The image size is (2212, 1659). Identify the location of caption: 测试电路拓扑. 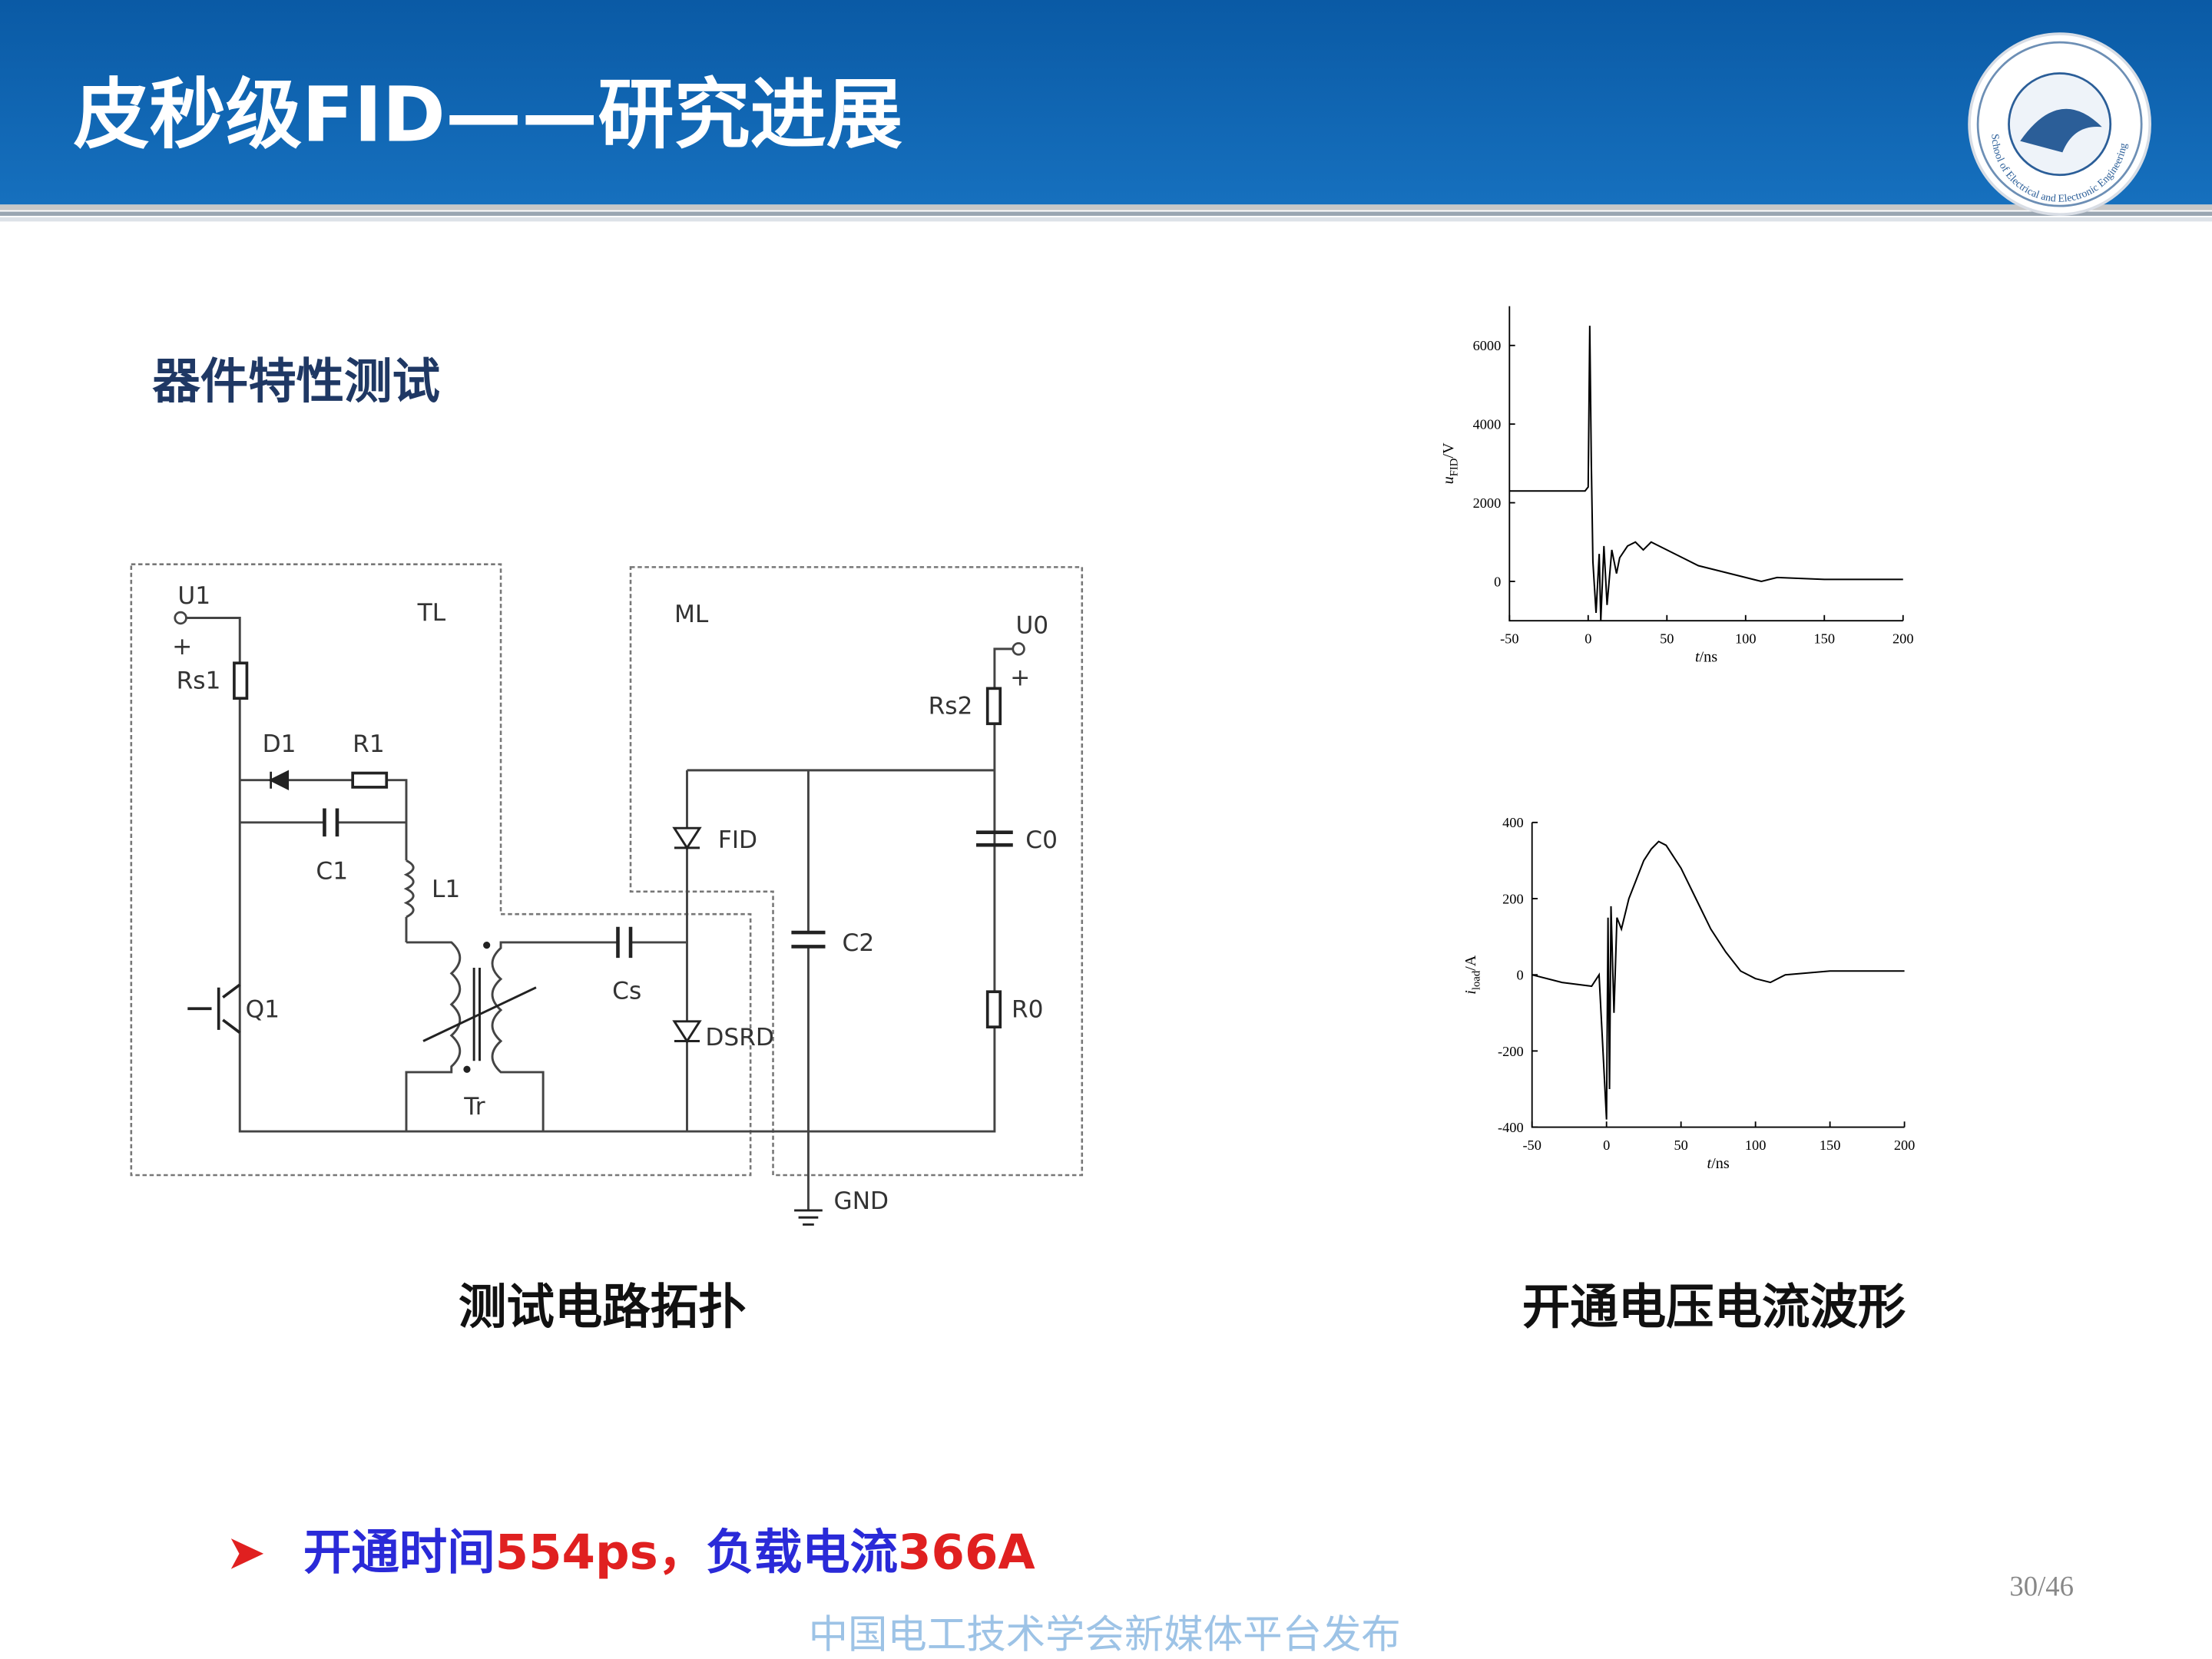
(603, 1307).